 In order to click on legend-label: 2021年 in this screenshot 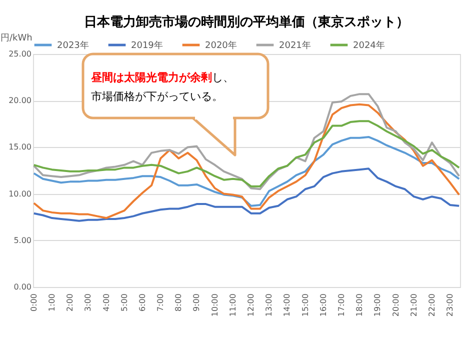, I will do `click(295, 45)`.